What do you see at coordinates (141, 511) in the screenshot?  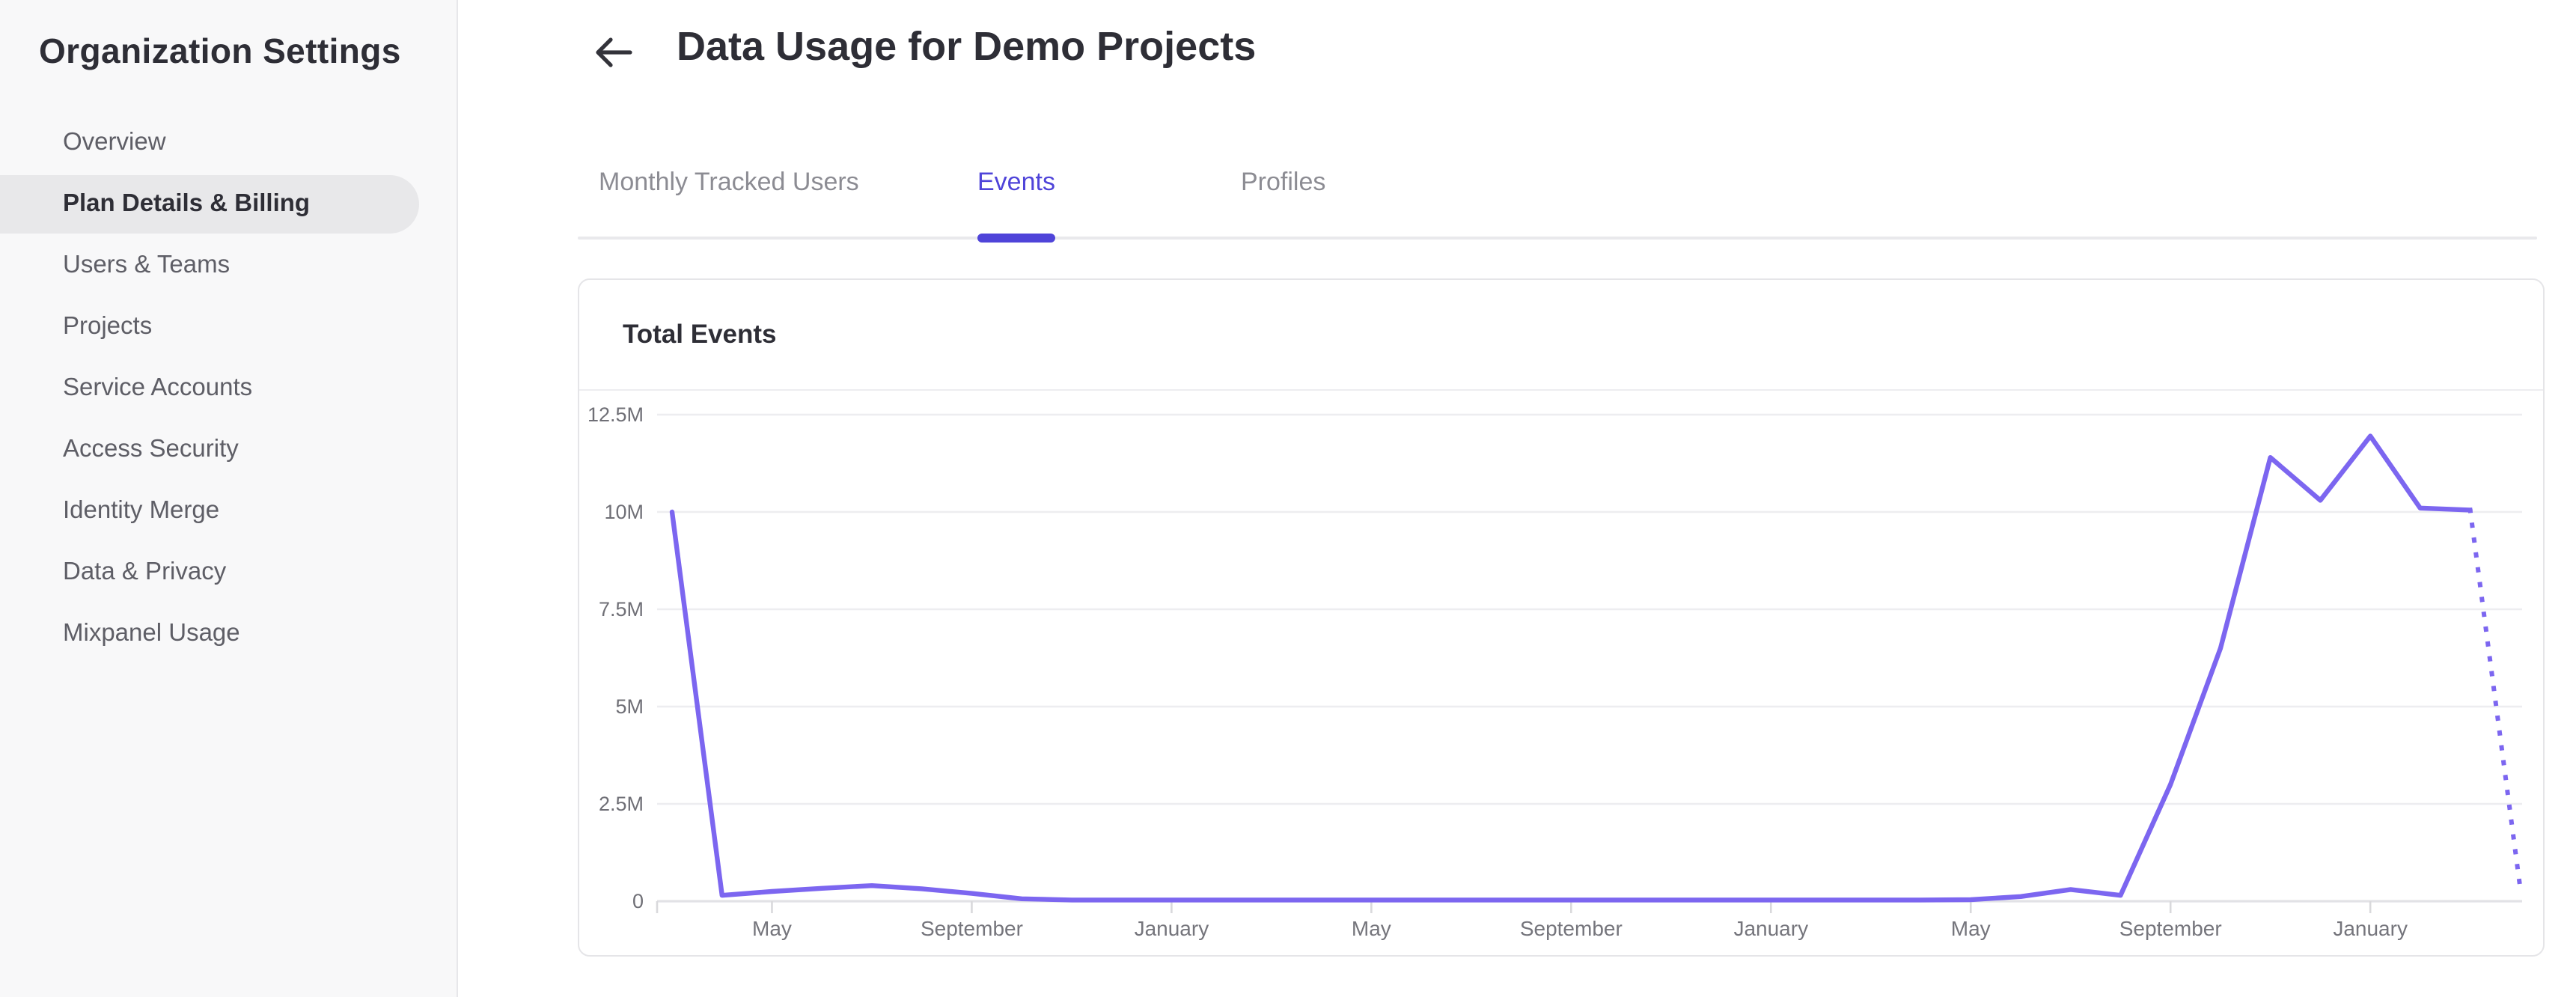 I see `sidebar-item-identity-merge: Identity Merge` at bounding box center [141, 511].